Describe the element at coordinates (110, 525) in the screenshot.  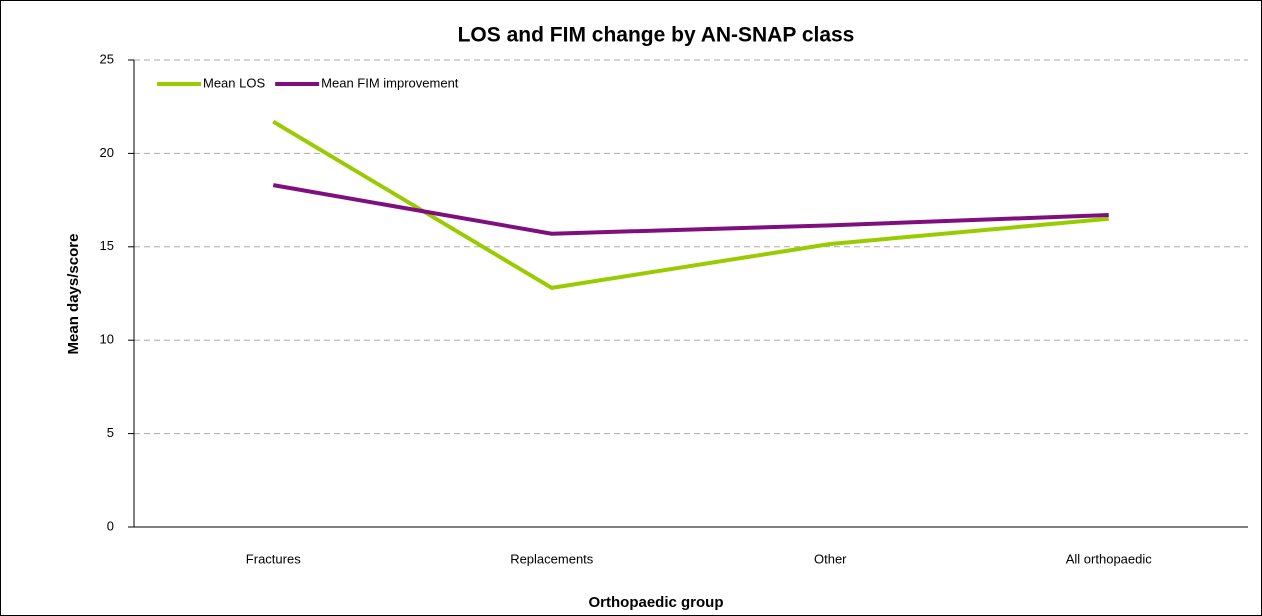
I see `y-tick-label: 0` at that location.